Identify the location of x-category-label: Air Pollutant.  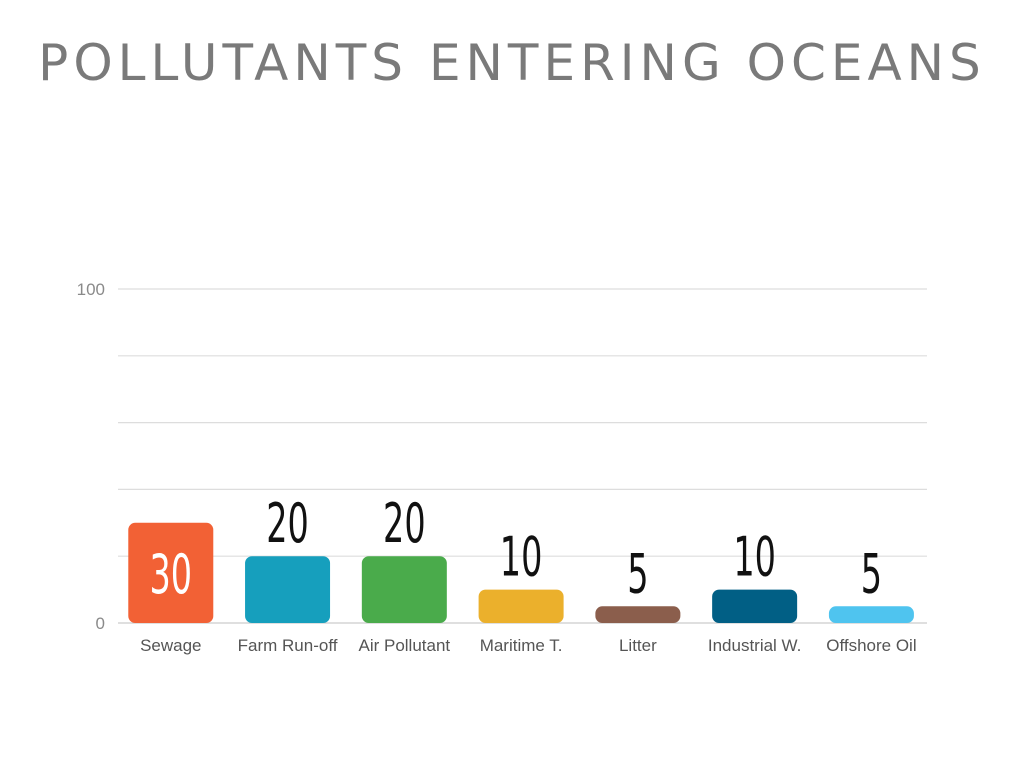
(404, 645).